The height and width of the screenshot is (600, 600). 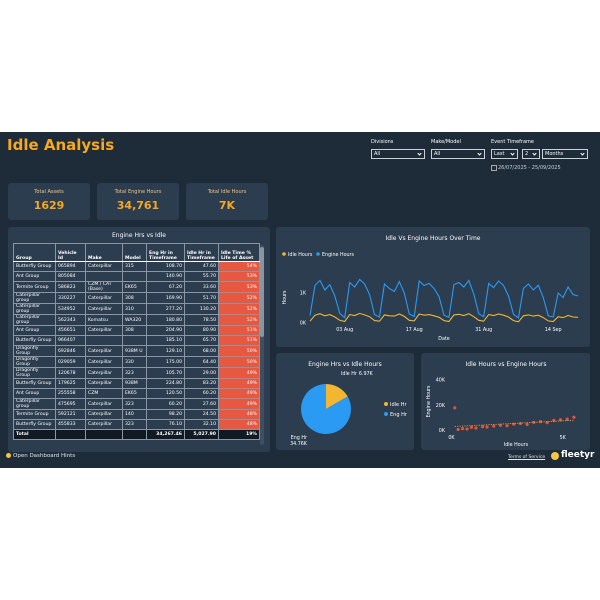 I want to click on cell: 60.20, so click(x=165, y=404).